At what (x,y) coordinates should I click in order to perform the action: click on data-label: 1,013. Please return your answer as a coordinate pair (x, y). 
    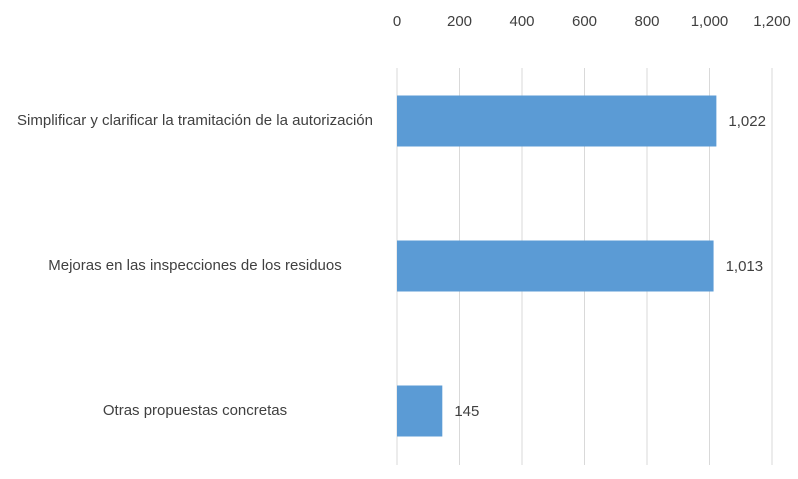
    Looking at the image, I should click on (745, 266).